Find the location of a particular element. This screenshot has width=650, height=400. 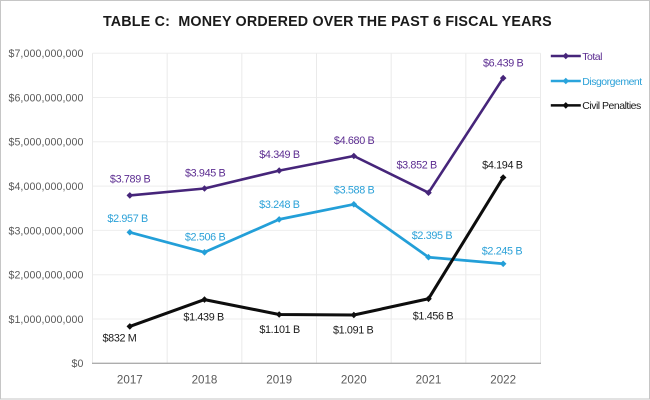

svg-text: $2.395 B is located at coordinates (432, 236).